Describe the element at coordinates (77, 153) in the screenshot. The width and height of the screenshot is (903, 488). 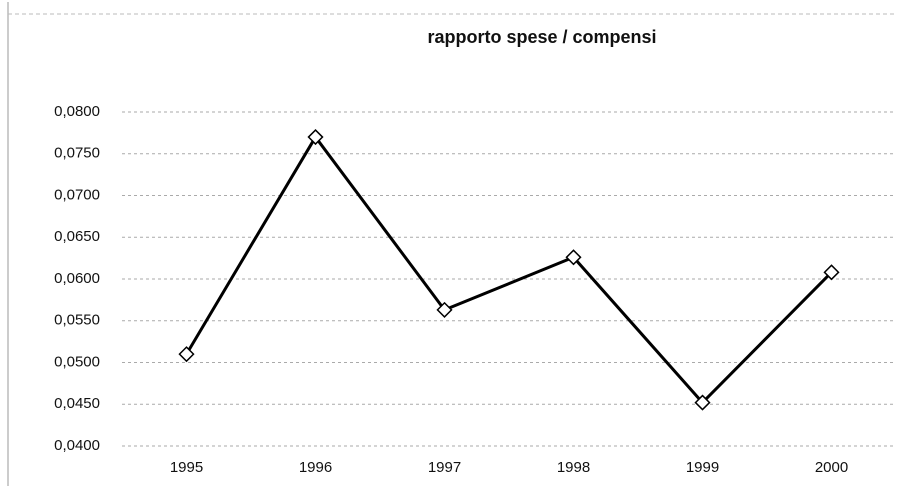
I see `y-tick-label: 0,0750` at that location.